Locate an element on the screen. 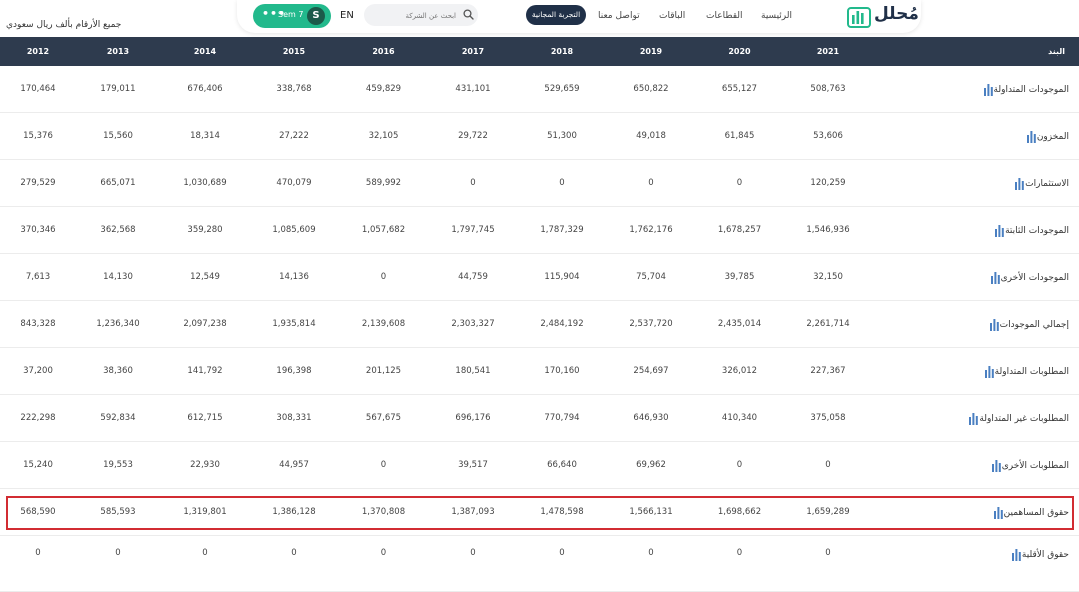 The height and width of the screenshot is (592, 1079). table-row: 0 0 0 0 0 0 0 0 0 0 حقوق الأقلية is located at coordinates (539, 563).